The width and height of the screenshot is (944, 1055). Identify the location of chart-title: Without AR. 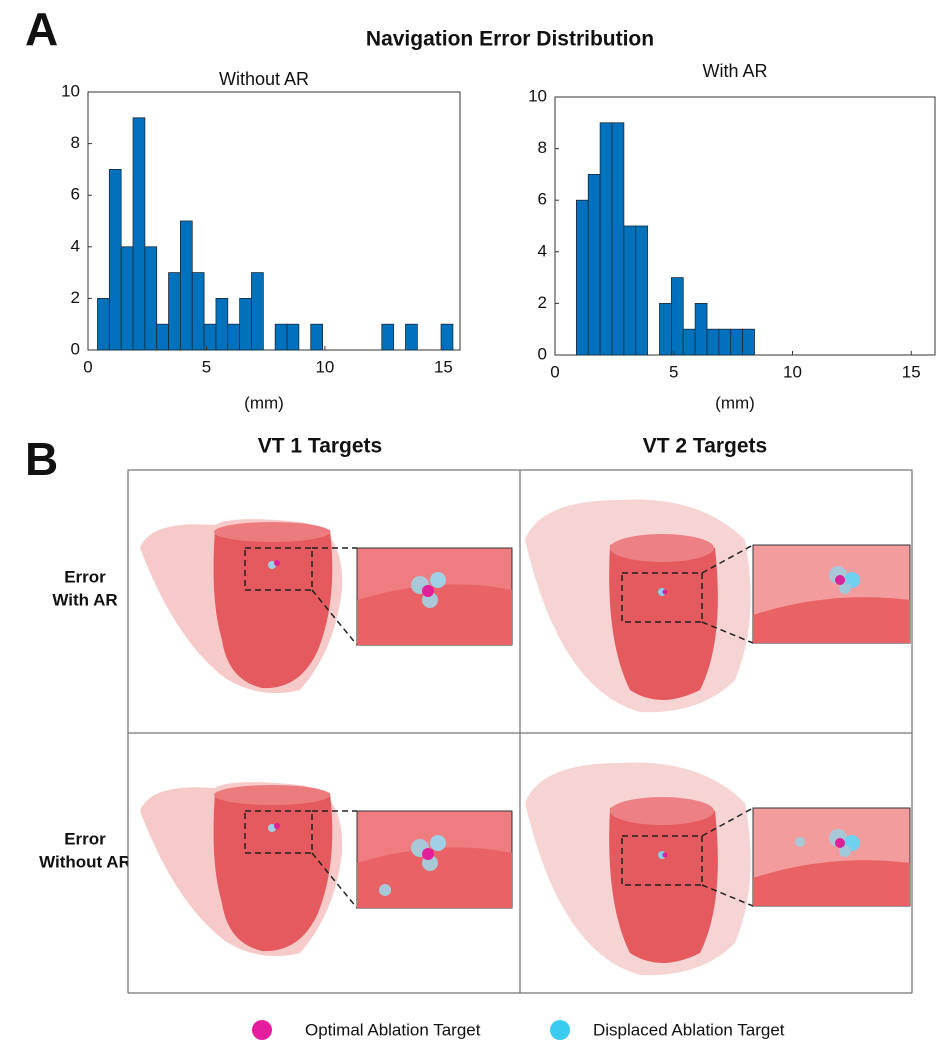
(264, 79).